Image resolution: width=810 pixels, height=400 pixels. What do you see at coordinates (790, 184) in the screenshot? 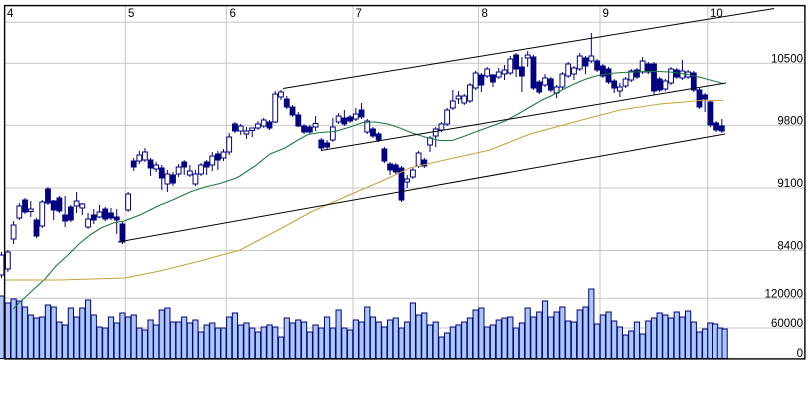
I see `svg-text: 9100` at bounding box center [790, 184].